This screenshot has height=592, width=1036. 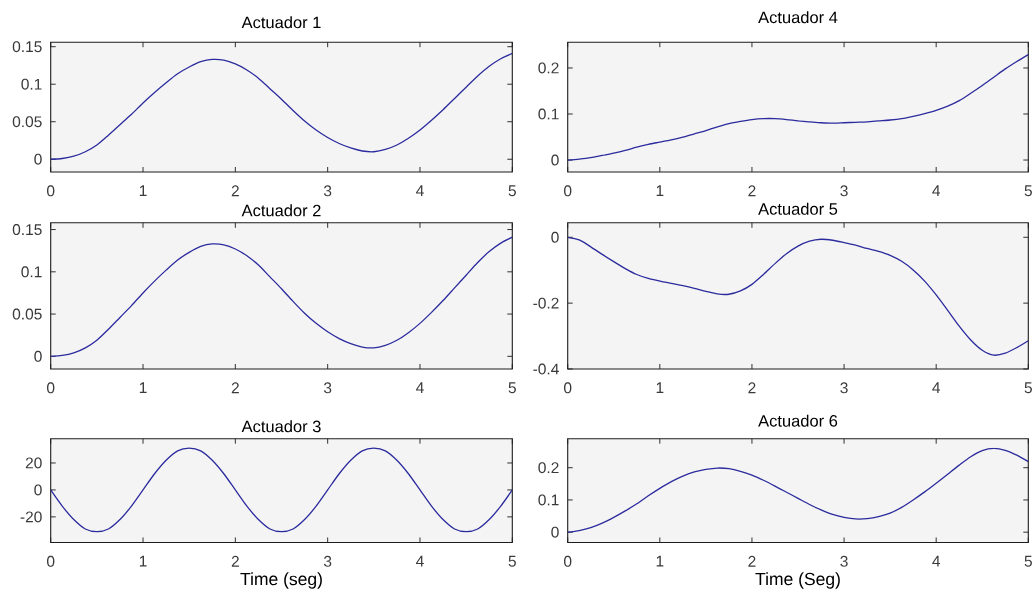 What do you see at coordinates (798, 420) in the screenshot?
I see `chart-title: Actuador 6` at bounding box center [798, 420].